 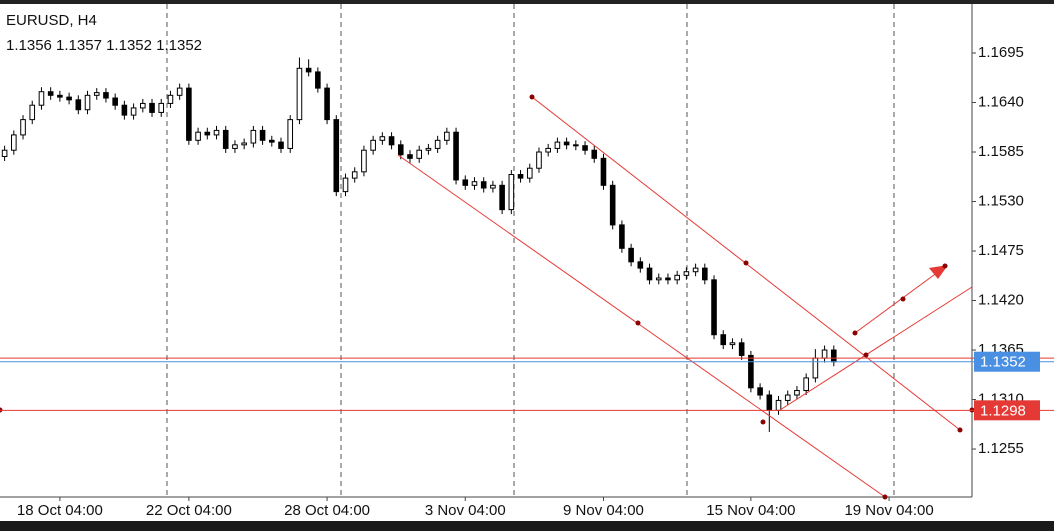 I want to click on arrow-head, so click(x=938, y=272).